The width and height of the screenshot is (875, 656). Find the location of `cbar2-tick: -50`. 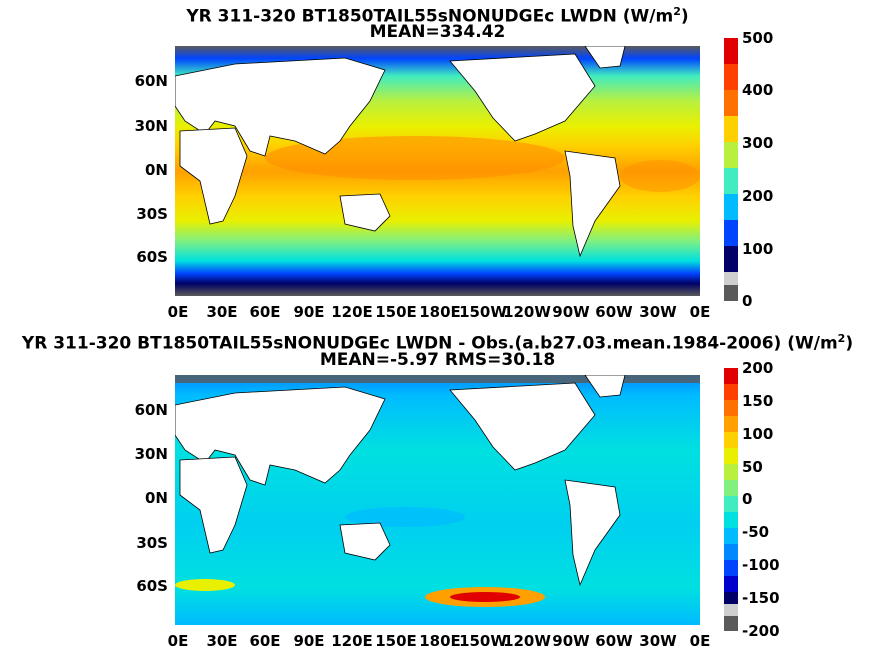

cbar2-tick: -50 is located at coordinates (756, 532).